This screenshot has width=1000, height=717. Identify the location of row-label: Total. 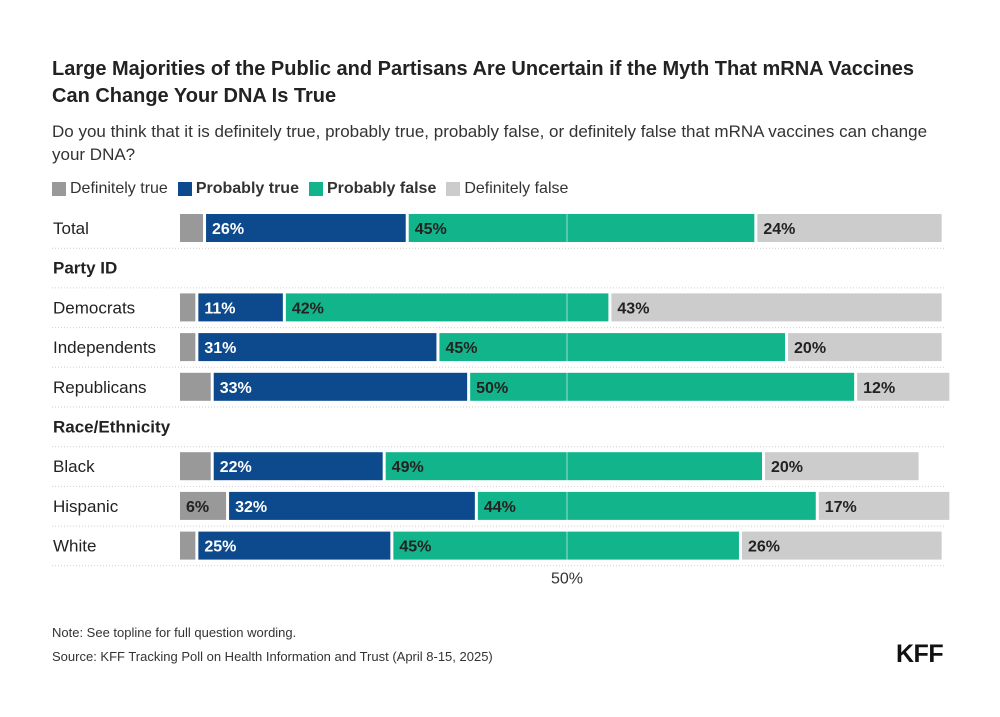
(71, 228).